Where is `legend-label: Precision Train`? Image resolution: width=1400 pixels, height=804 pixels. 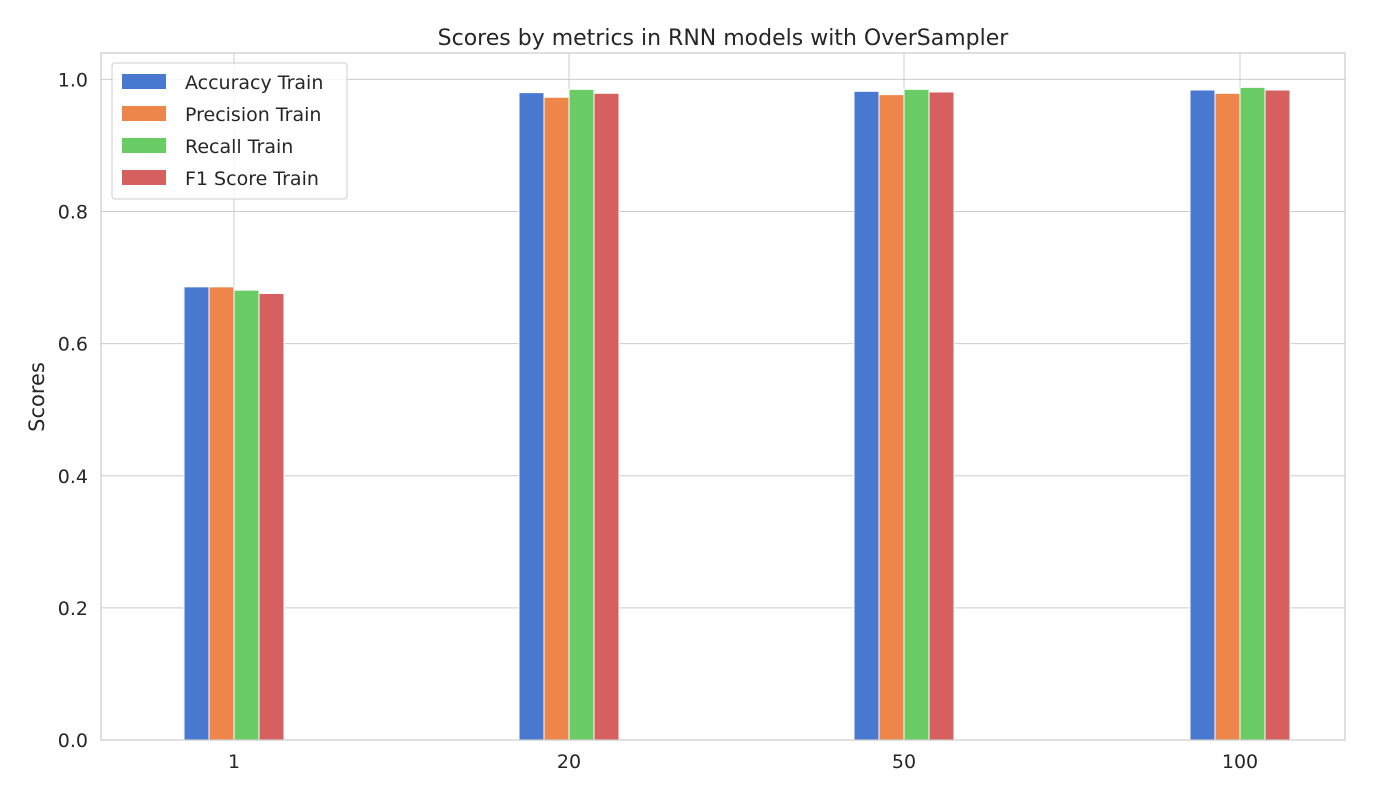 legend-label: Precision Train is located at coordinates (253, 115).